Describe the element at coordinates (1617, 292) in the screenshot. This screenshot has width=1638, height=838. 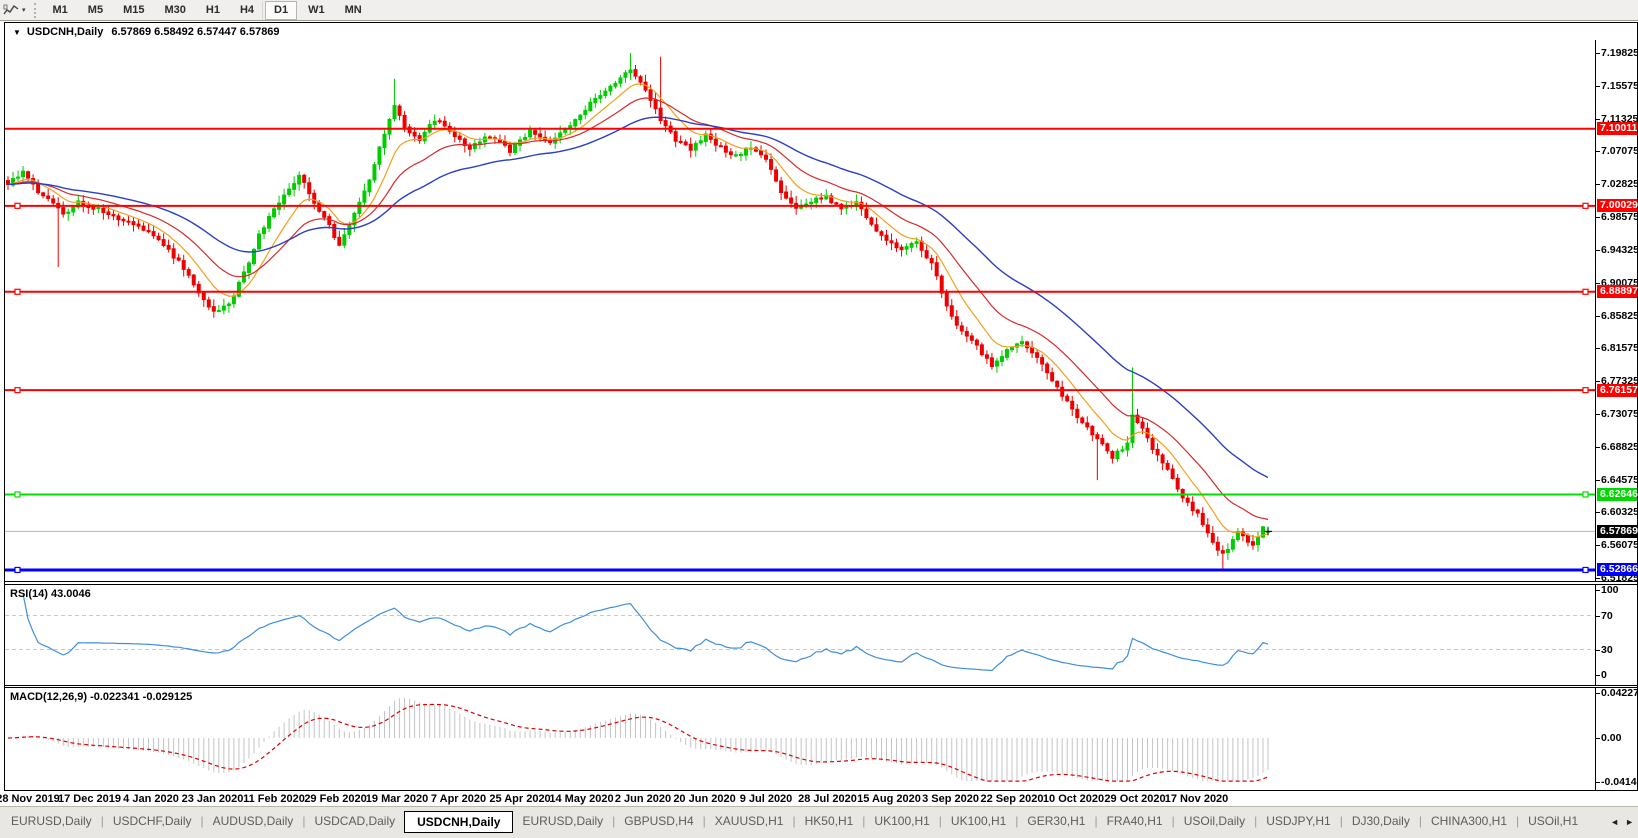
I see `price-level-badge: 6.88897` at that location.